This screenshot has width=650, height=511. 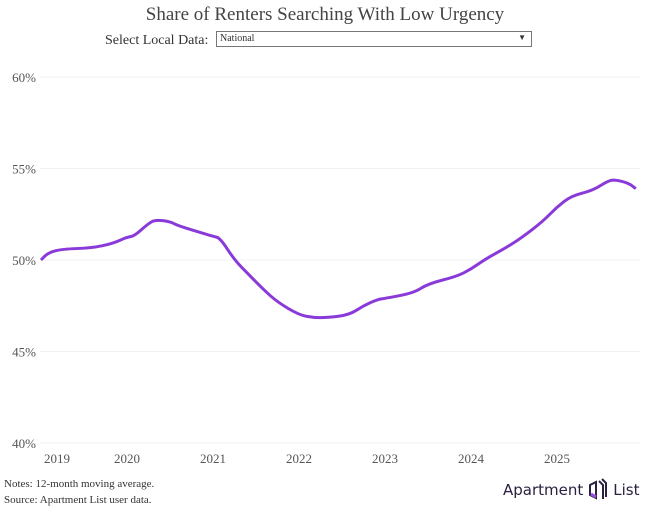 I want to click on logo-text-right: List, so click(x=626, y=490).